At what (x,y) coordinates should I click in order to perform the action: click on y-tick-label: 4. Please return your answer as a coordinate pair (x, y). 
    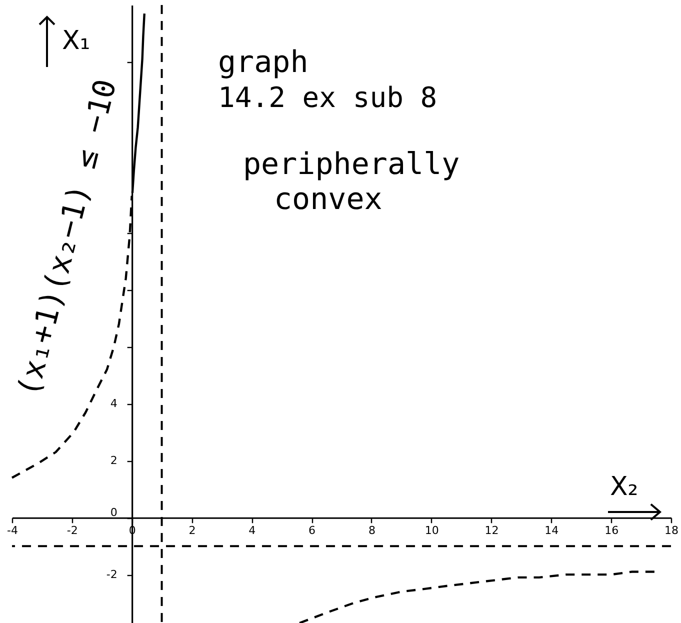
    Looking at the image, I should click on (114, 403).